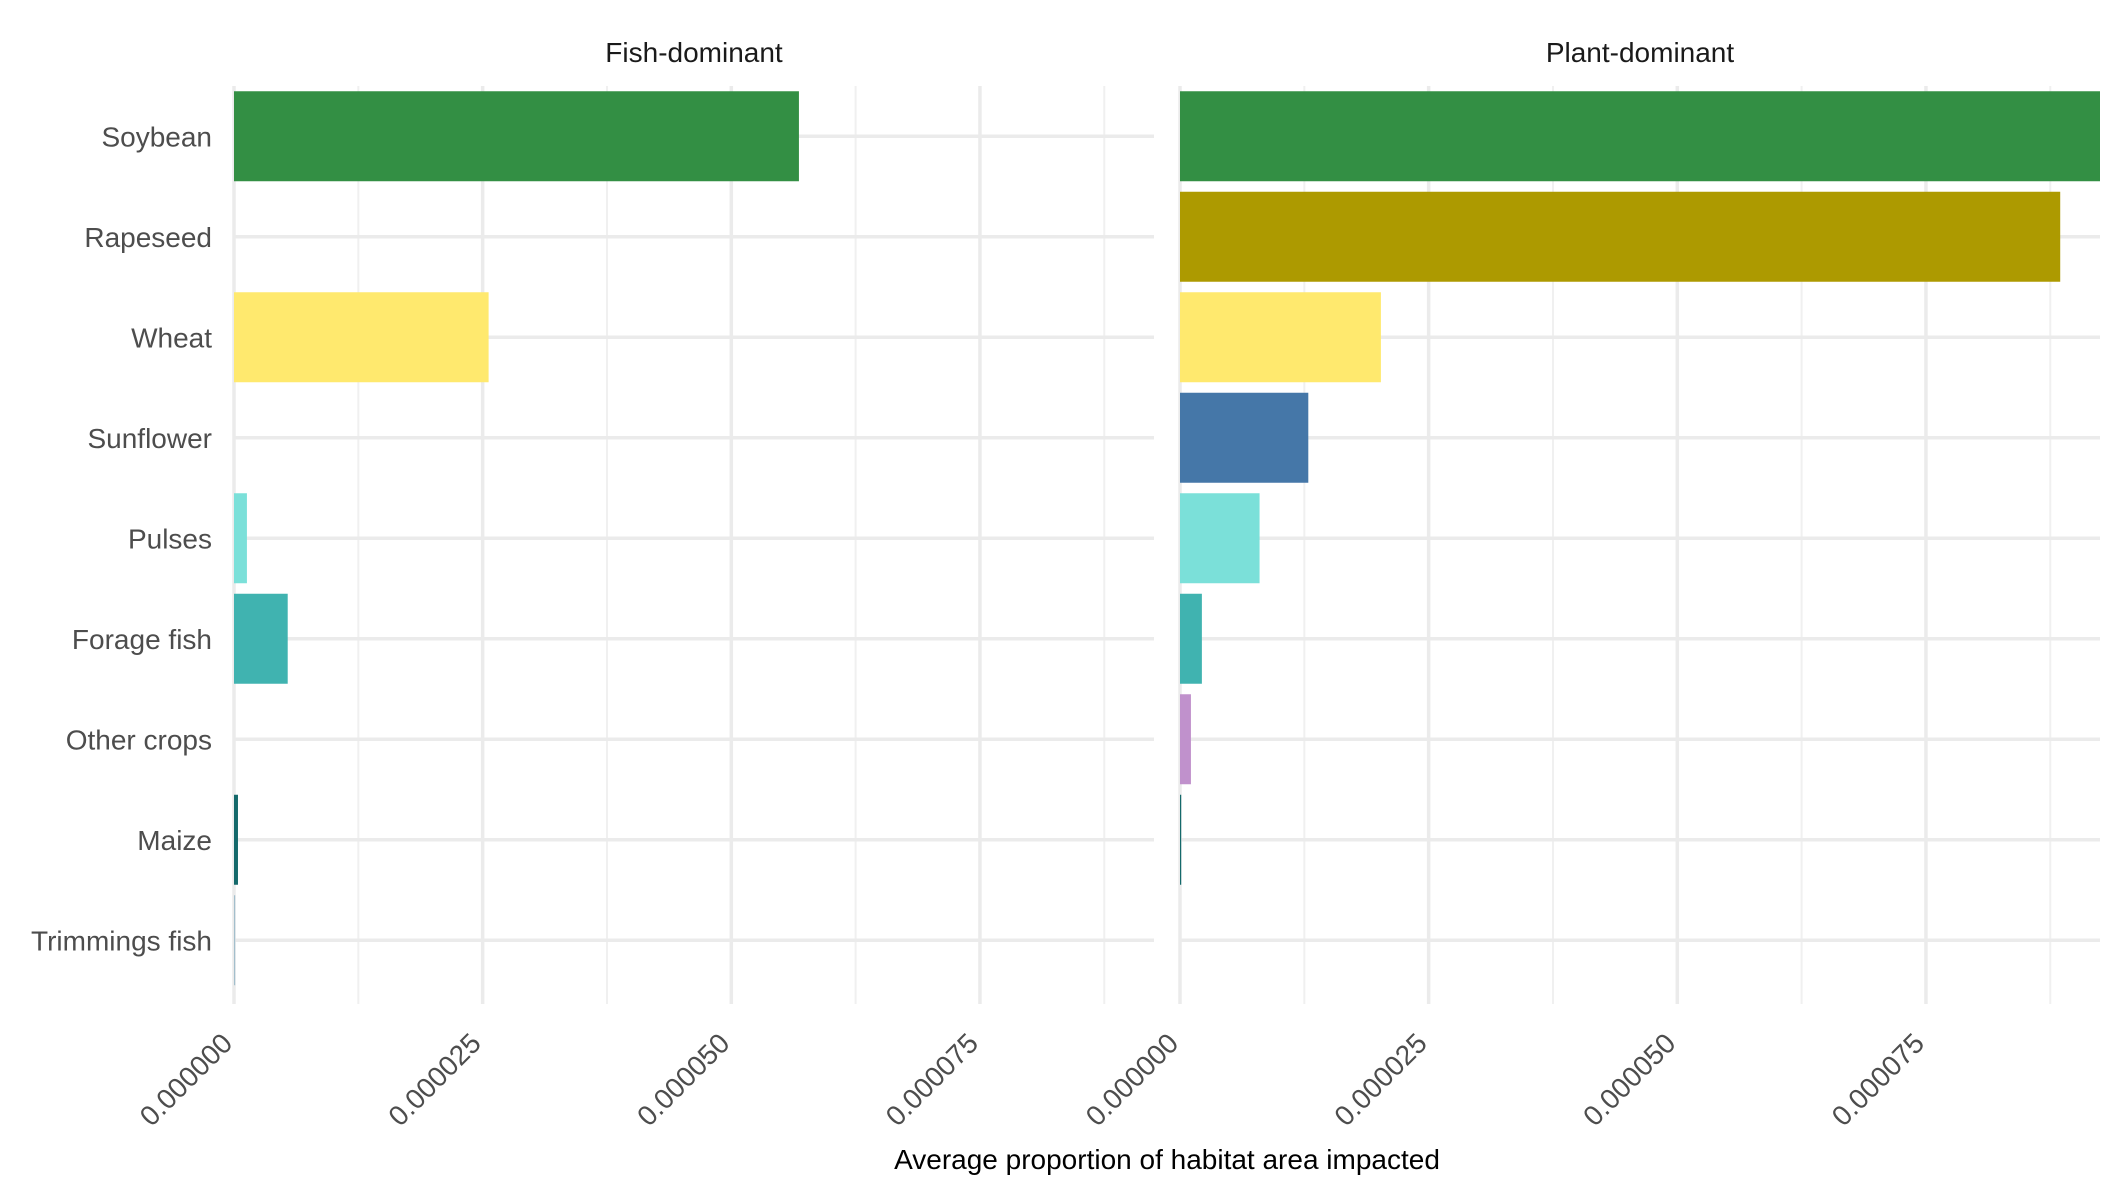 Image resolution: width=2112 pixels, height=1191 pixels. What do you see at coordinates (240, 538) in the screenshot?
I see `bar-fish-dominant-pulses` at bounding box center [240, 538].